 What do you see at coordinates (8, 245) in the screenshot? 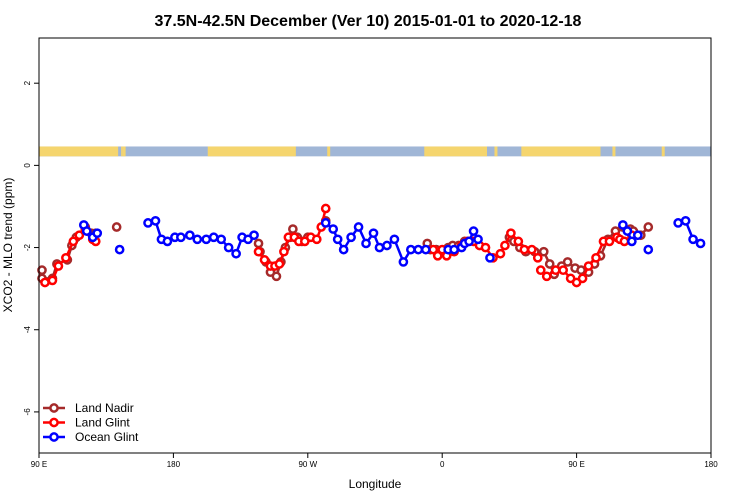
I see `y-axis-label: XCO2 - MLO trend (ppm)` at bounding box center [8, 245].